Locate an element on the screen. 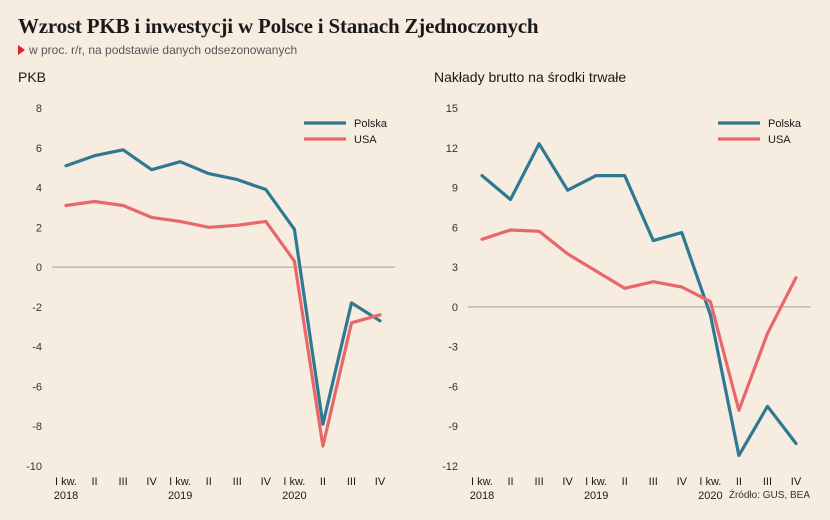 The height and width of the screenshot is (520, 830). source-note: Źródło: GUS, BEA is located at coordinates (769, 495).